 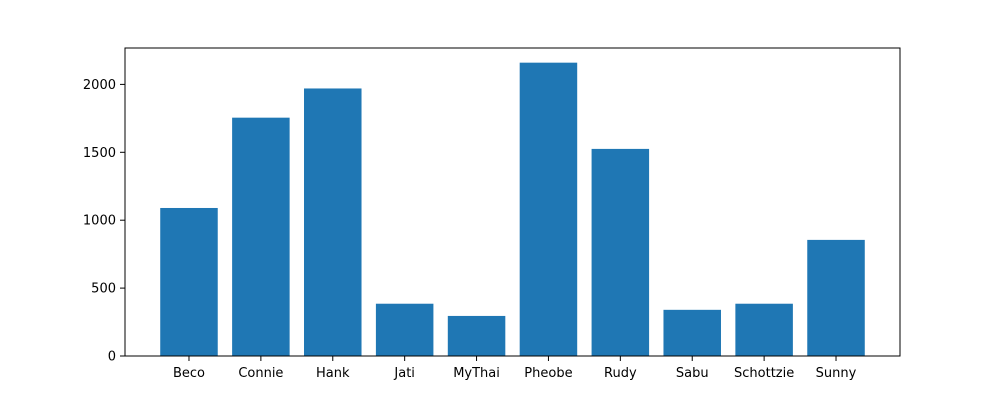 What do you see at coordinates (404, 373) in the screenshot?
I see `x-tick-label: Jati` at bounding box center [404, 373].